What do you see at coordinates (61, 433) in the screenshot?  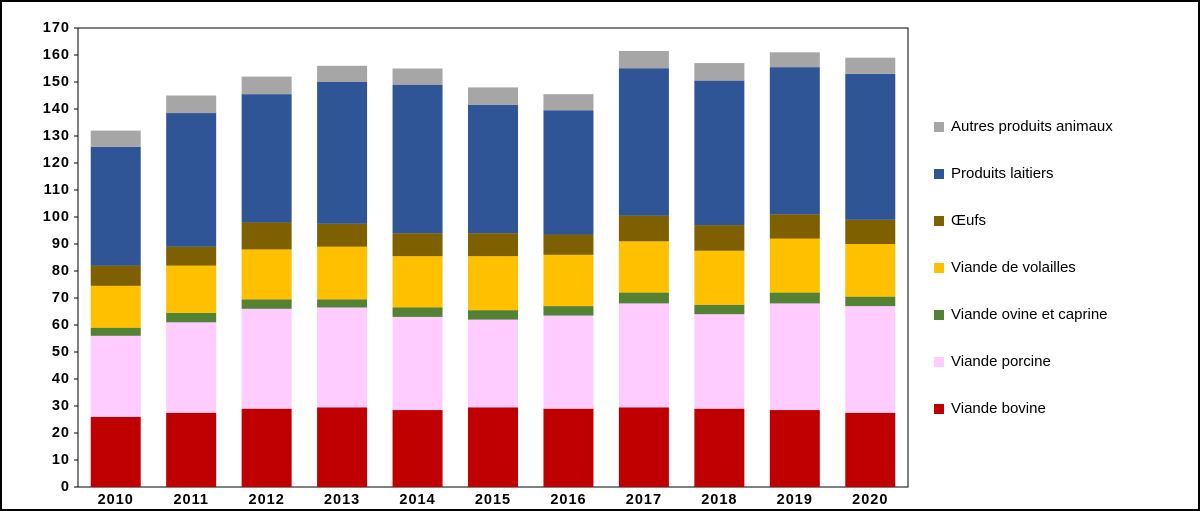 I see `y-tick-label: 20` at bounding box center [61, 433].